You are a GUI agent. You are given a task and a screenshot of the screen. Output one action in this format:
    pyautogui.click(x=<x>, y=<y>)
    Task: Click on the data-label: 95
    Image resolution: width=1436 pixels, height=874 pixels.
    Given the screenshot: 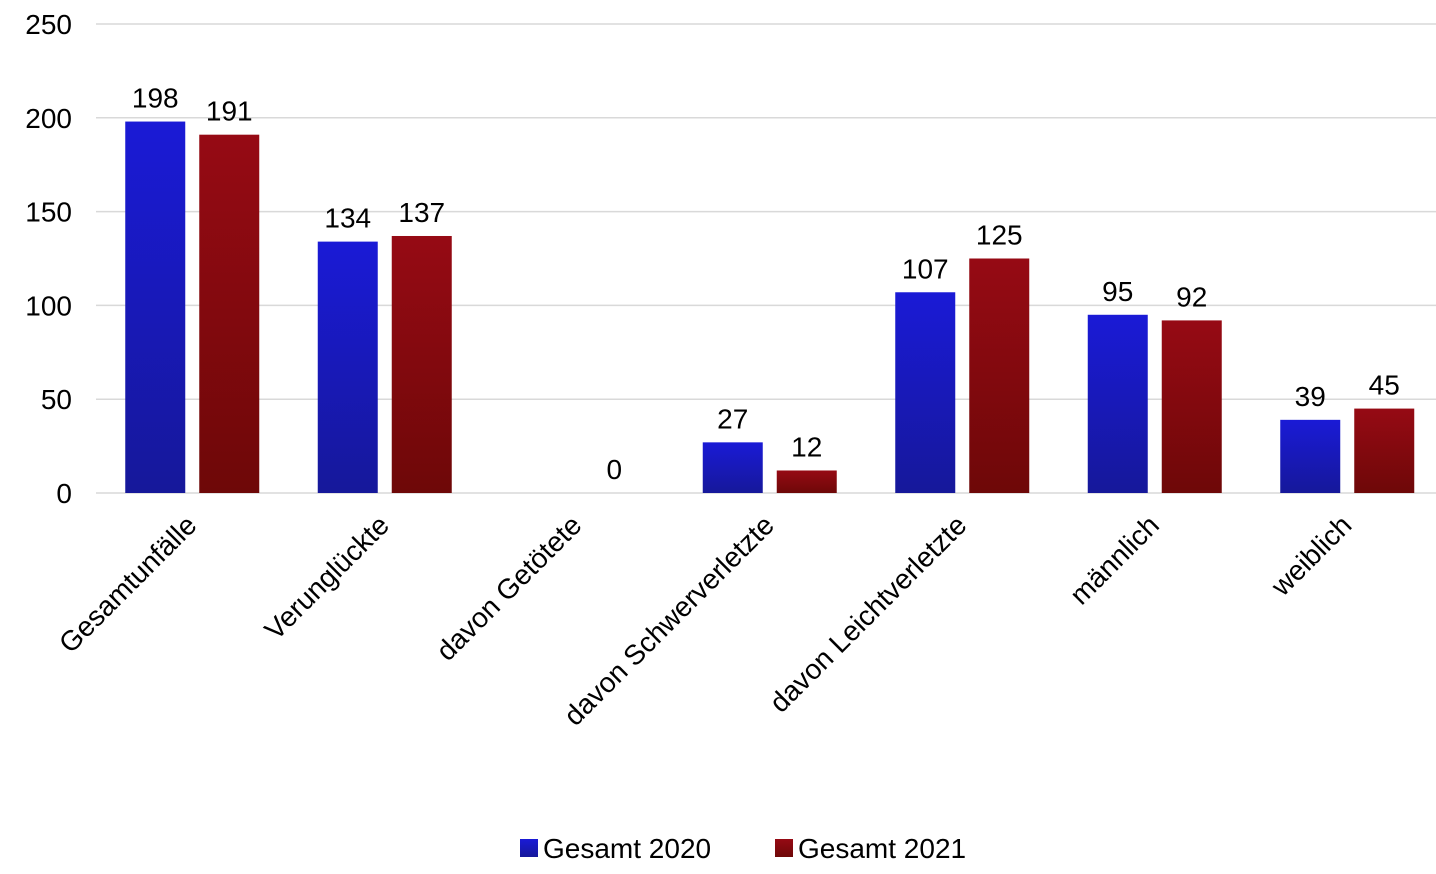 What is the action you would take?
    pyautogui.click(x=1117, y=291)
    